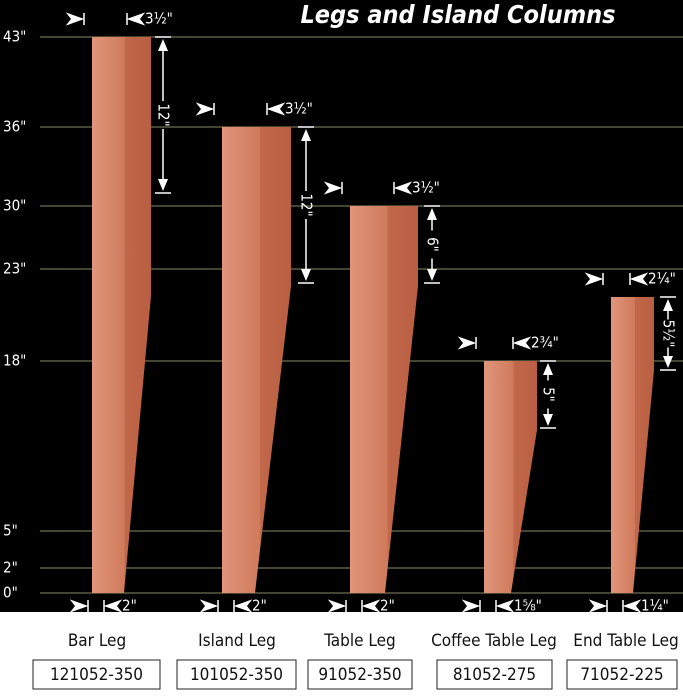  I want to click on height-label: 30", so click(14, 206).